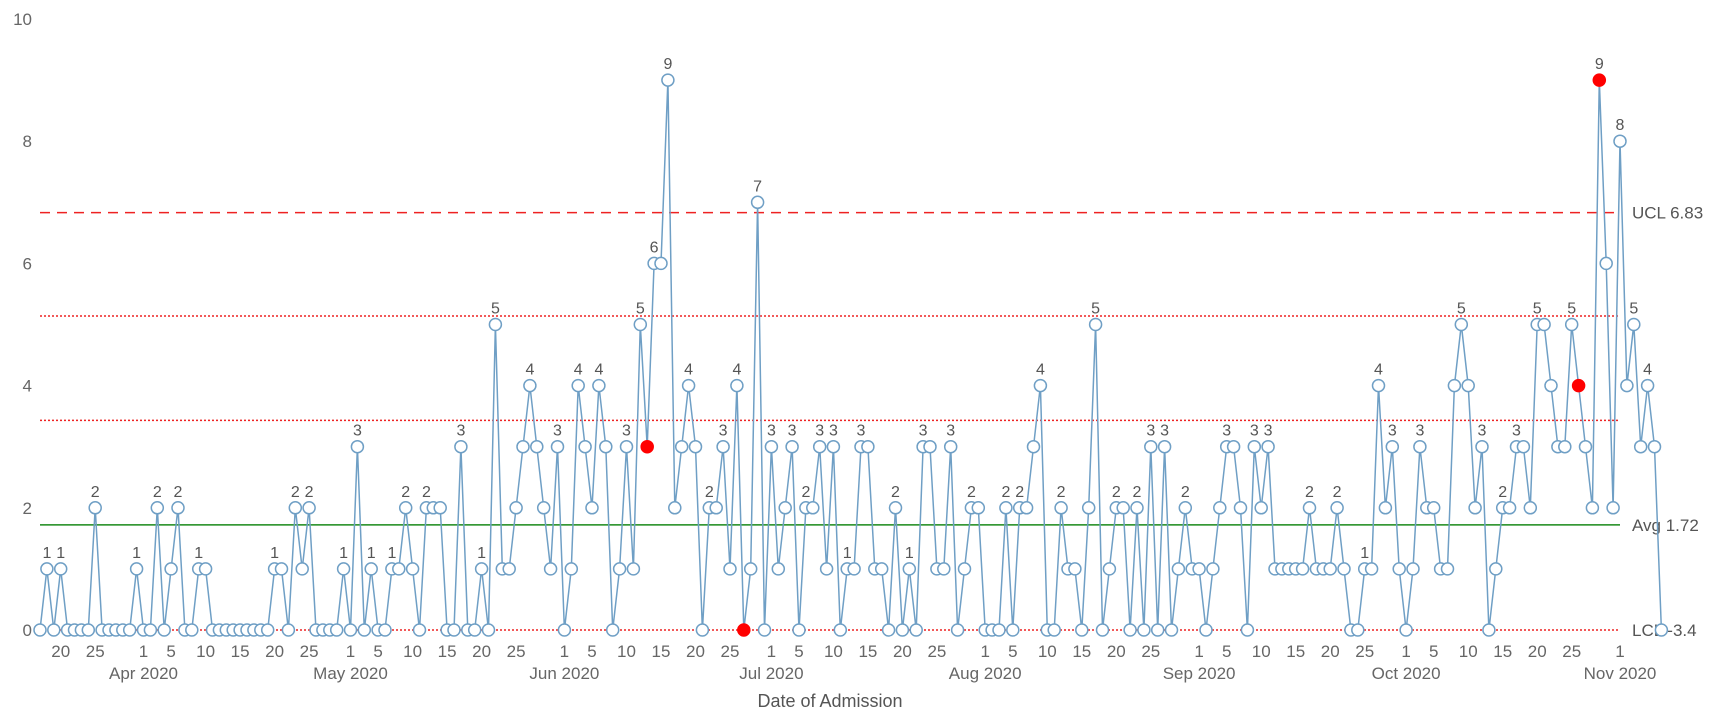 Image resolution: width=1729 pixels, height=713 pixels. I want to click on x-month-label: May 2020, so click(350, 673).